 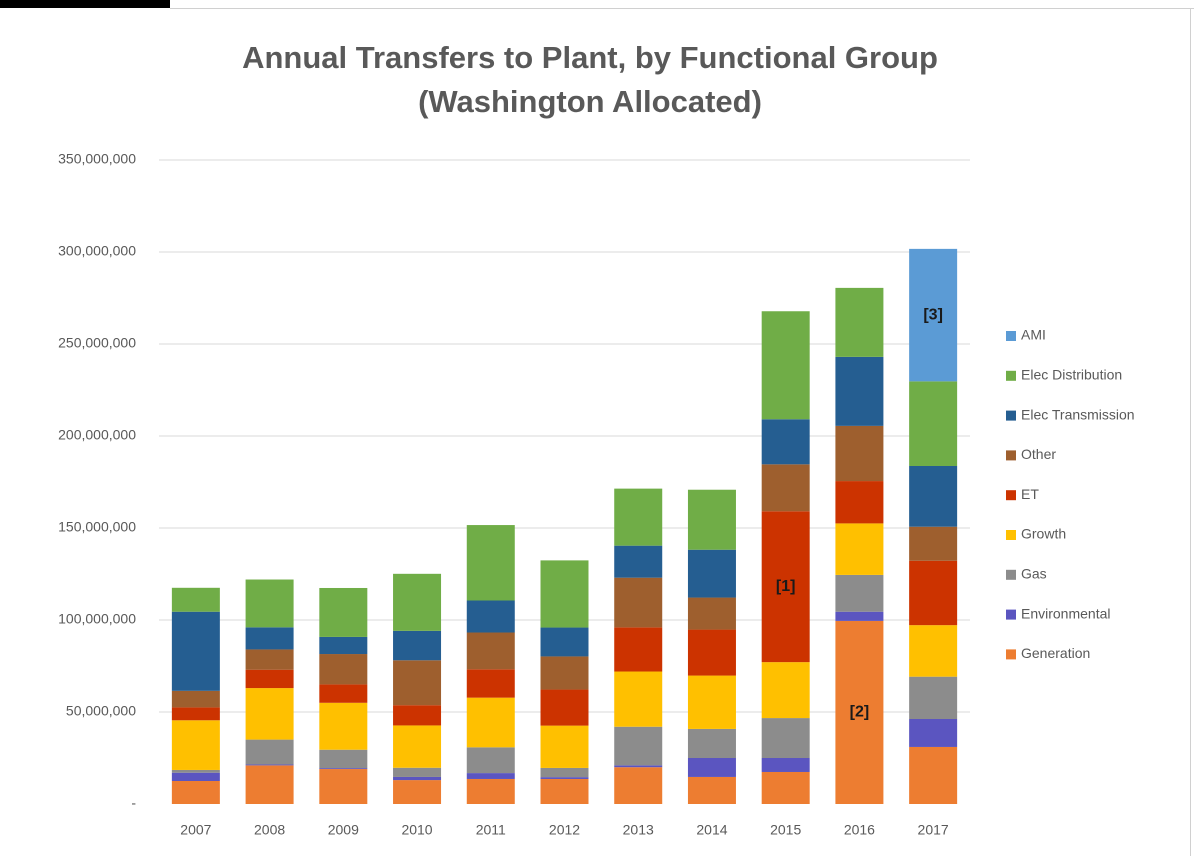 I want to click on y-tick-label: 200,000,000, so click(x=97, y=435).